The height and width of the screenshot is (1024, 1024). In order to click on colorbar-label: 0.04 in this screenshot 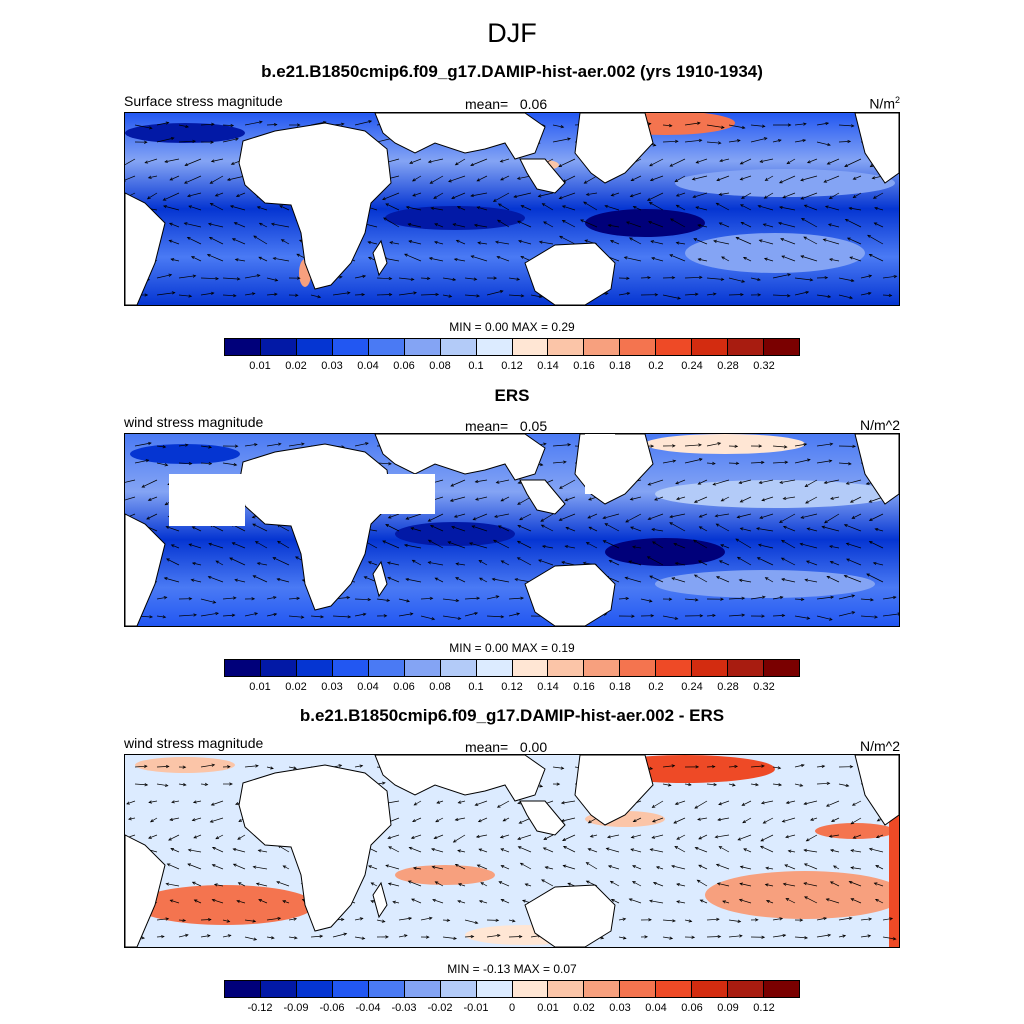, I will do `click(368, 366)`.